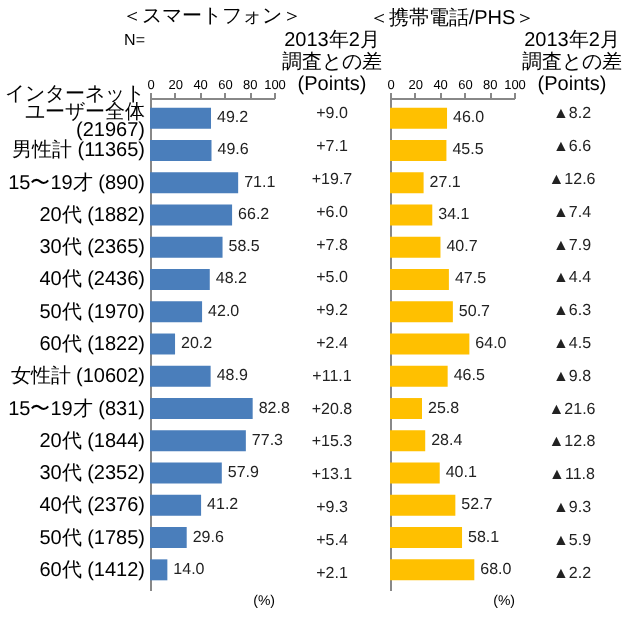 The width and height of the screenshot is (640, 640). I want to click on y-tick-label: 15〜19才 (831), so click(76, 408).